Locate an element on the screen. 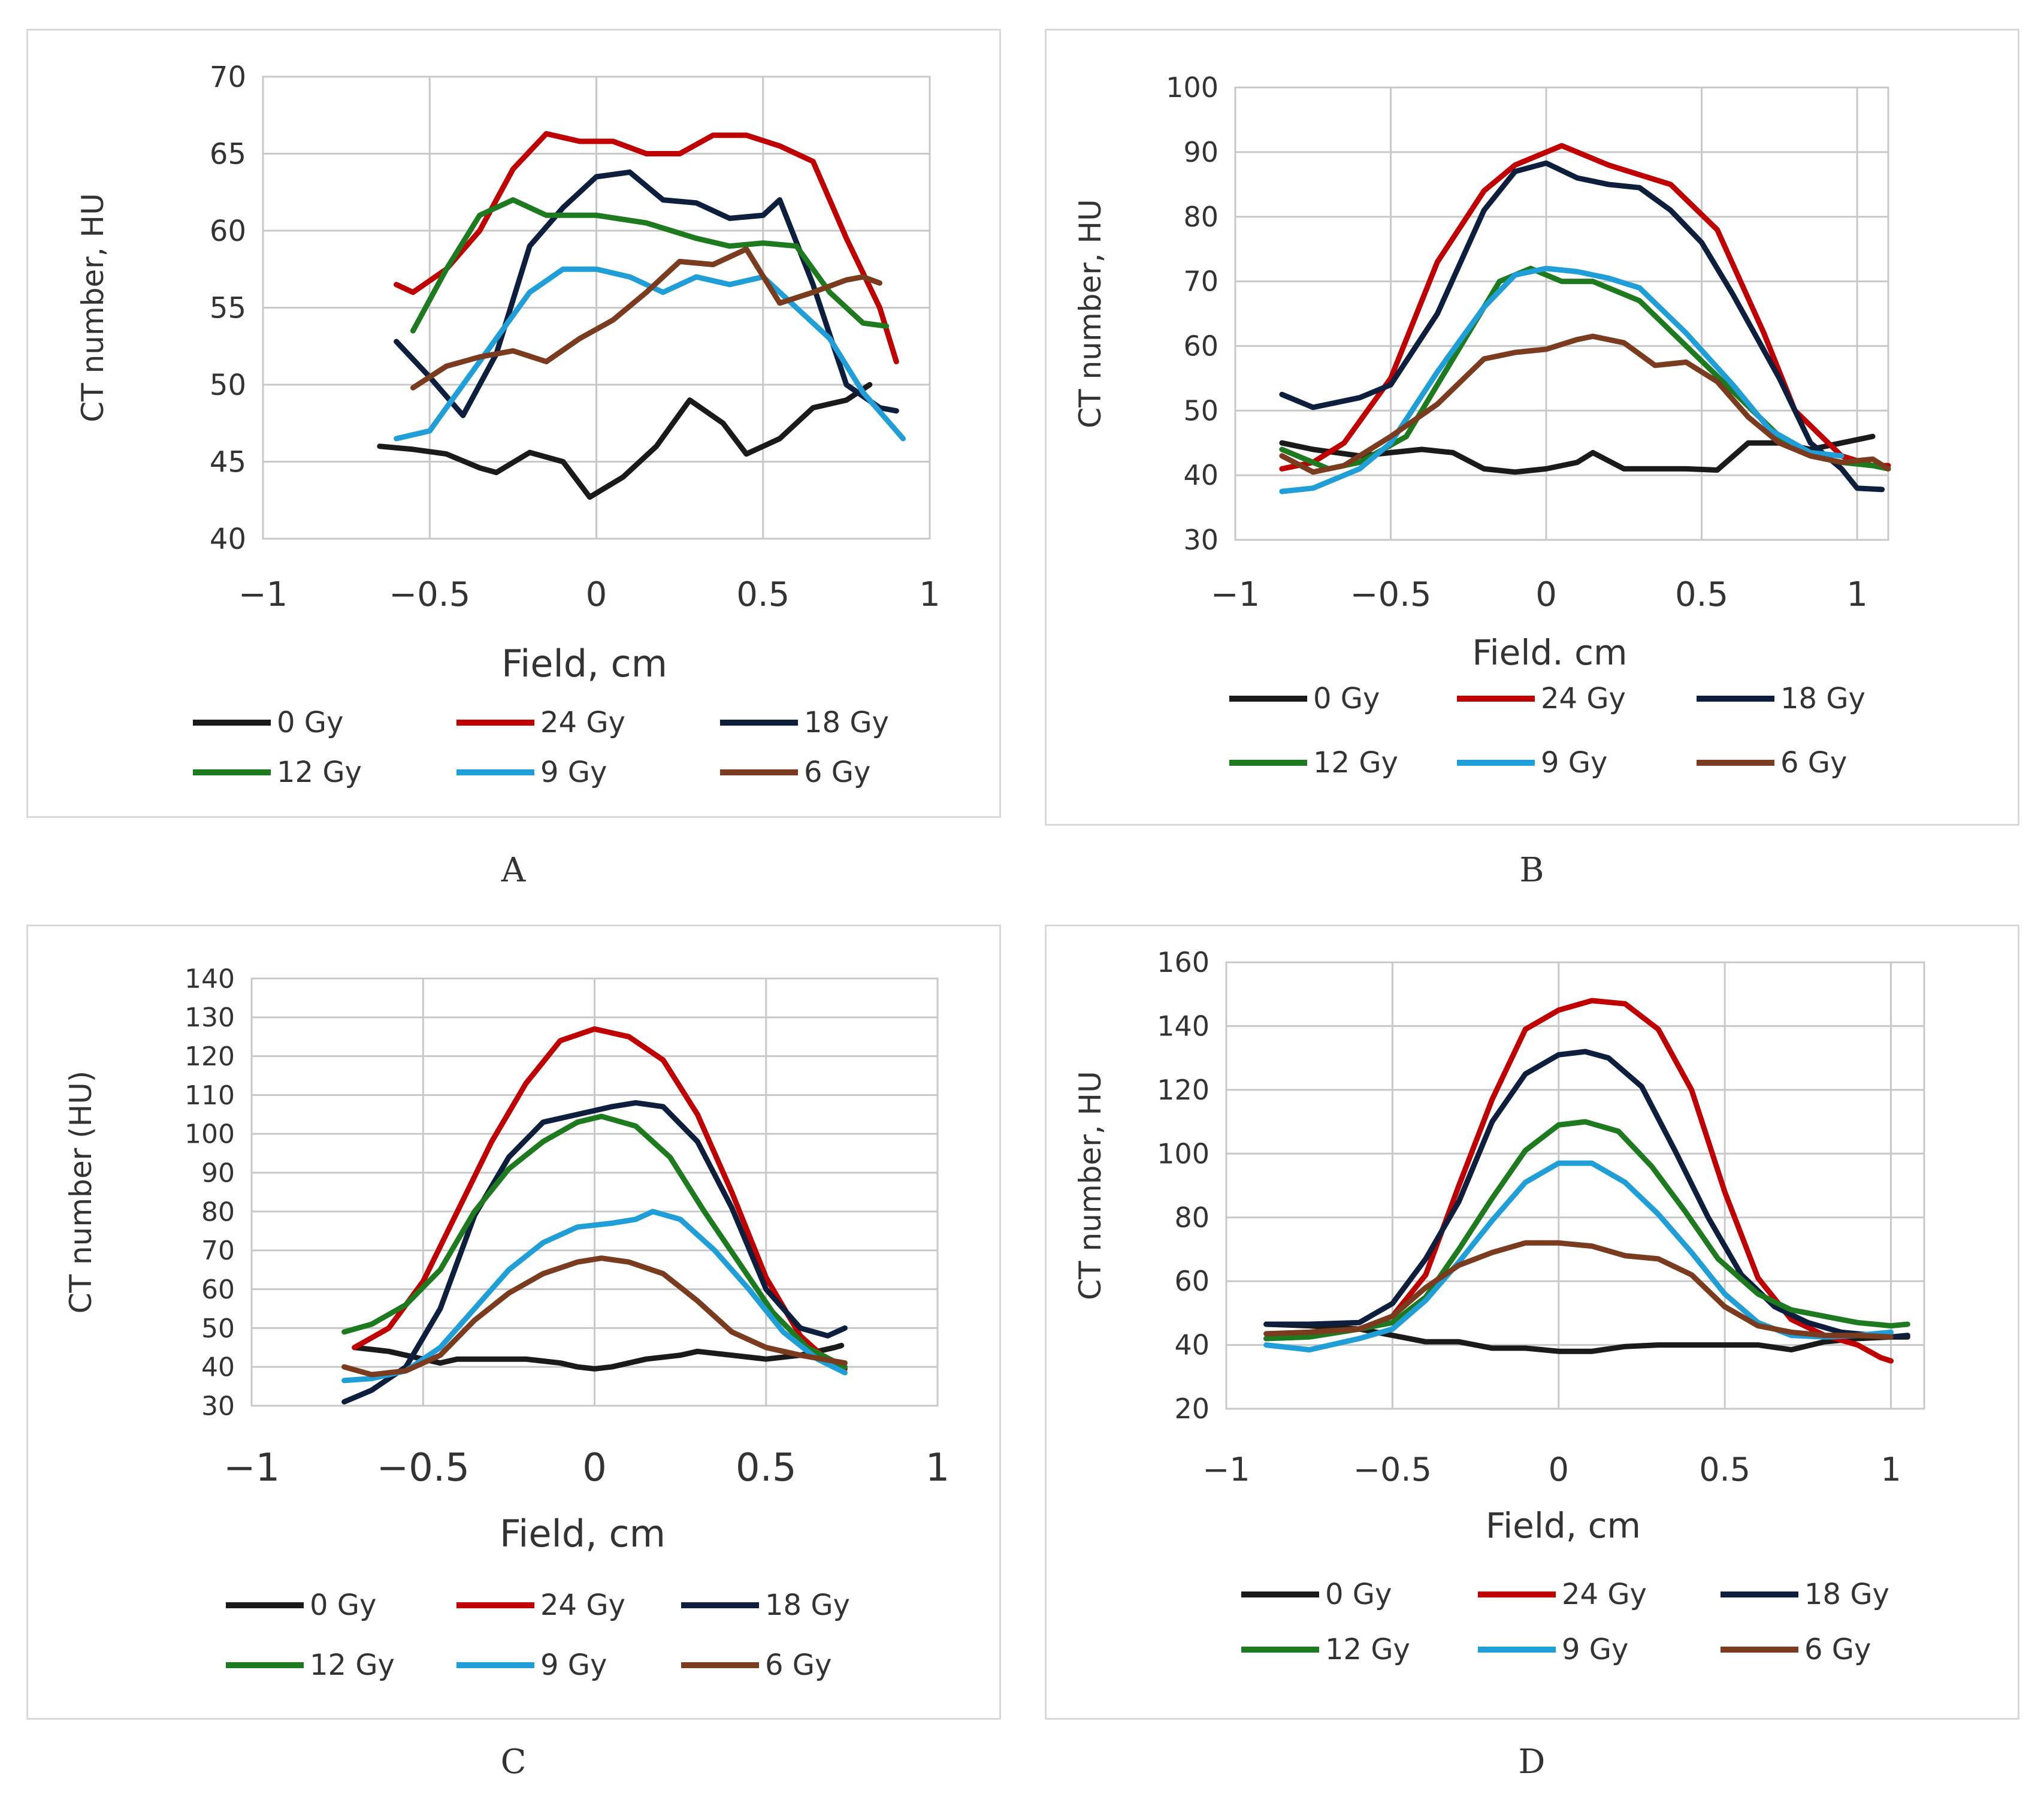 The width and height of the screenshot is (2044, 1803). chart-a-plot-area is located at coordinates (596, 308).